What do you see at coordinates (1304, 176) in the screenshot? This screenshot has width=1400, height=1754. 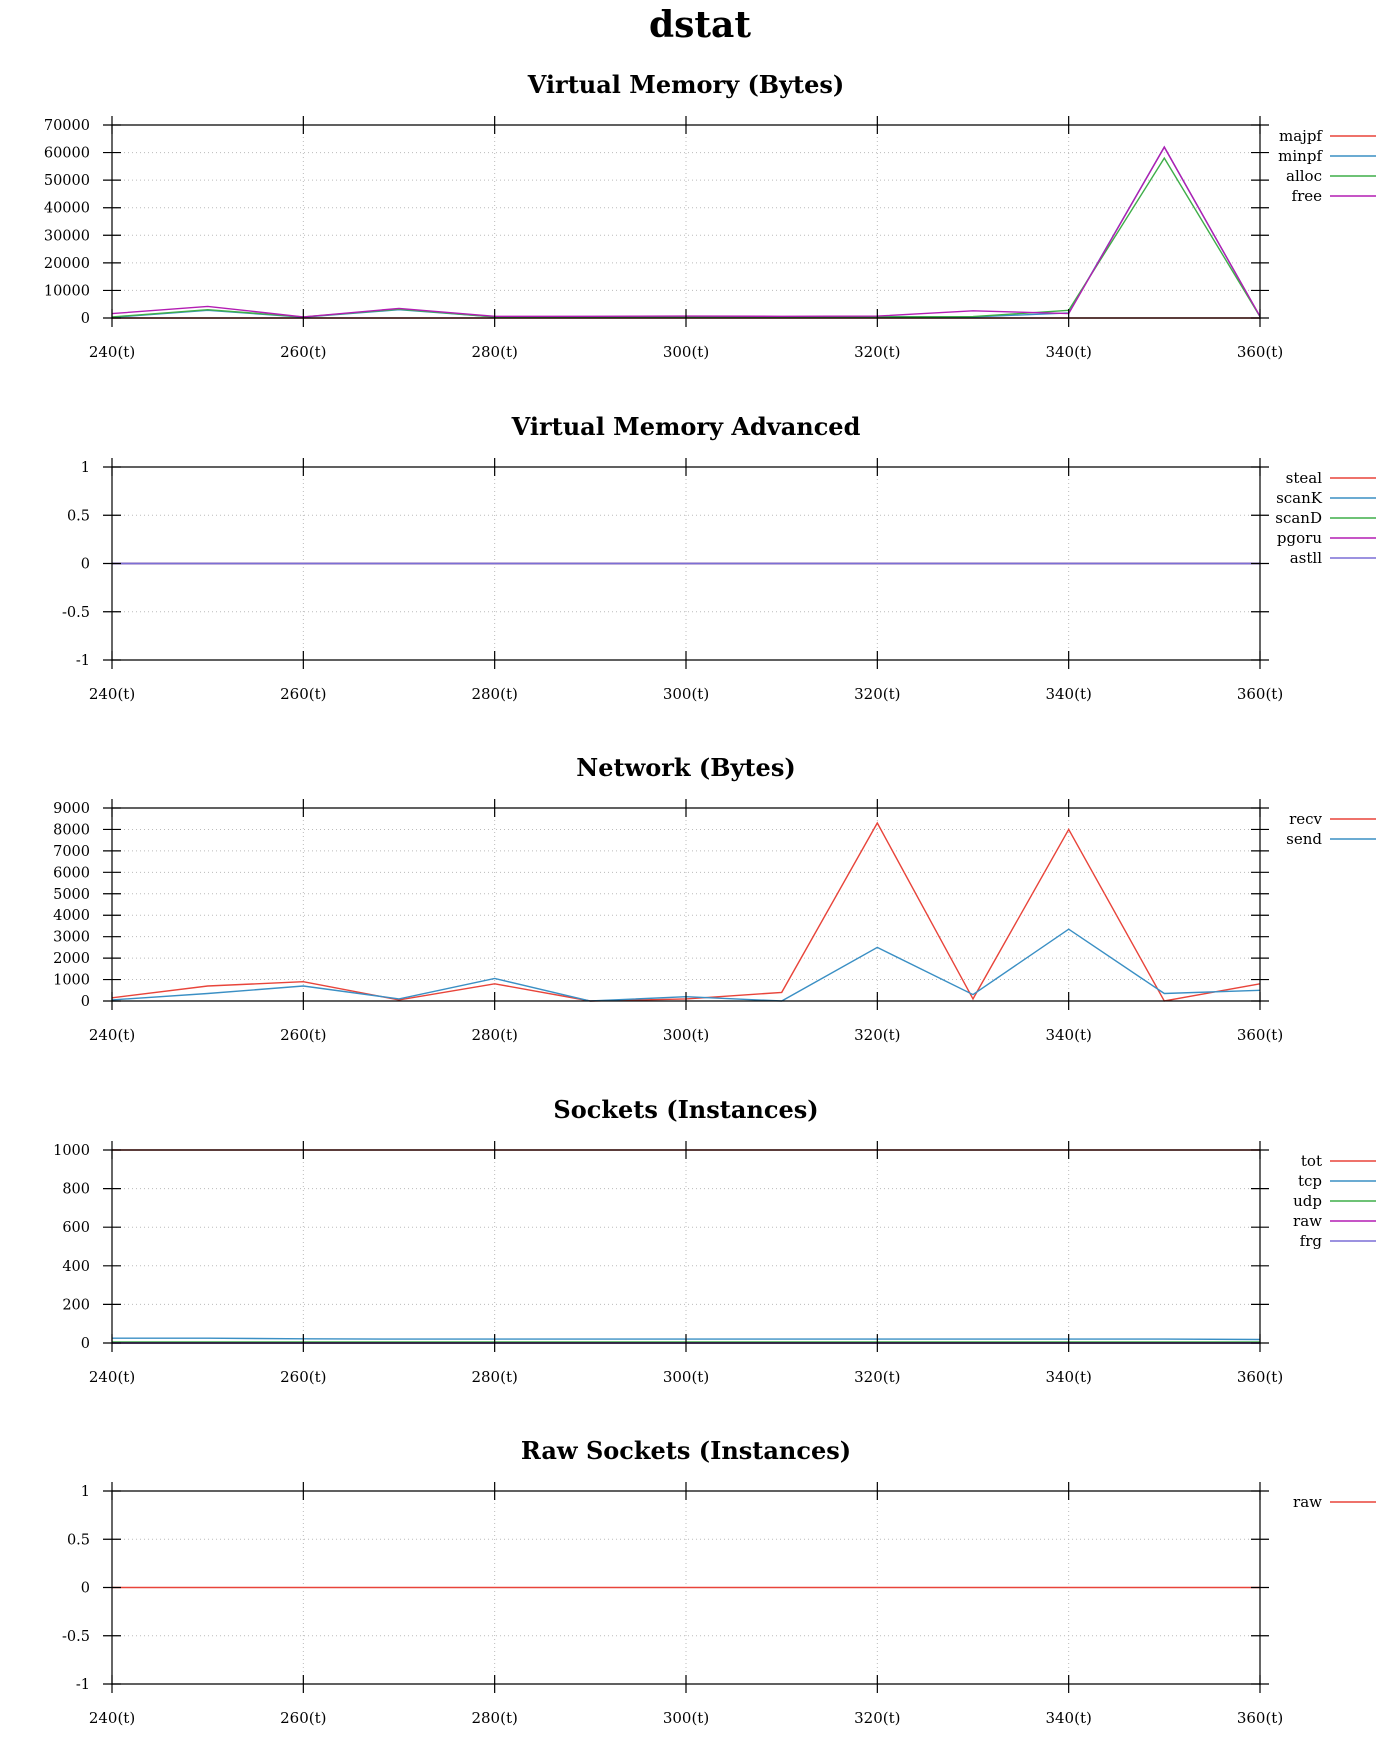 I see `legend-label-alloc: alloc` at bounding box center [1304, 176].